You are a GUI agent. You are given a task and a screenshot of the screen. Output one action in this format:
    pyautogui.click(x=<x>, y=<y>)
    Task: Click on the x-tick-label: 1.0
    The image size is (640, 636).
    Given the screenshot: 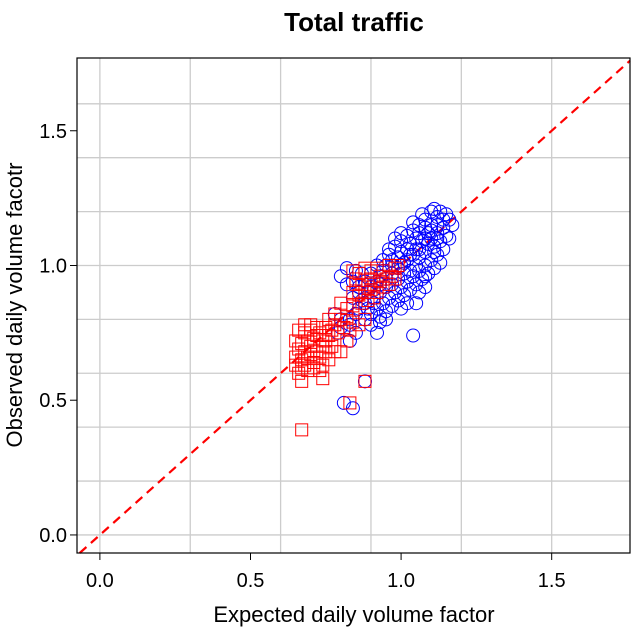 What is the action you would take?
    pyautogui.click(x=401, y=581)
    